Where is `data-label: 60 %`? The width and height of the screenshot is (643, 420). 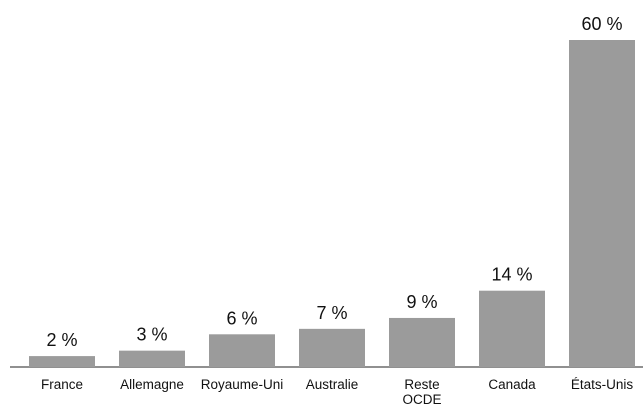 data-label: 60 % is located at coordinates (601, 24).